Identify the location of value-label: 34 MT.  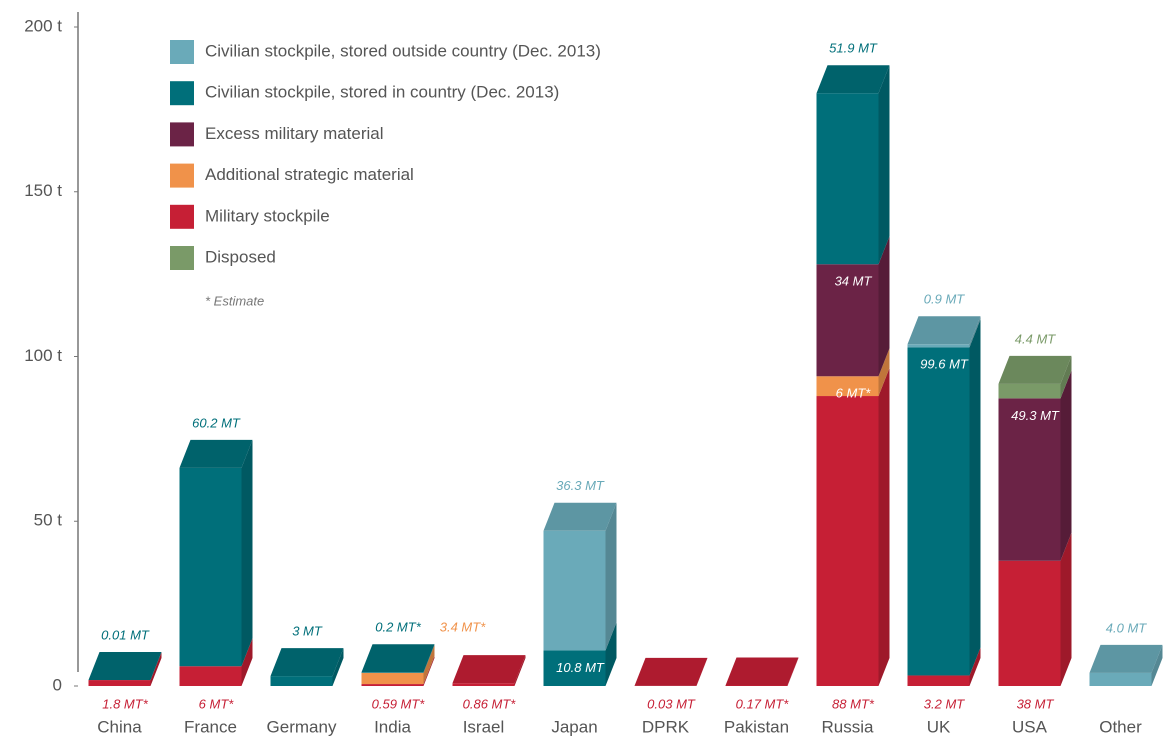
(854, 281).